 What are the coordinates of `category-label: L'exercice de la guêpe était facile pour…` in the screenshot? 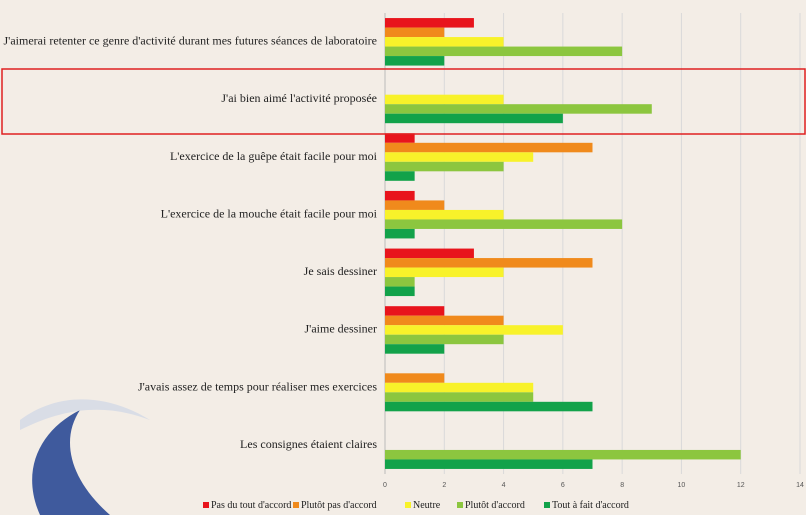 It's located at (274, 156).